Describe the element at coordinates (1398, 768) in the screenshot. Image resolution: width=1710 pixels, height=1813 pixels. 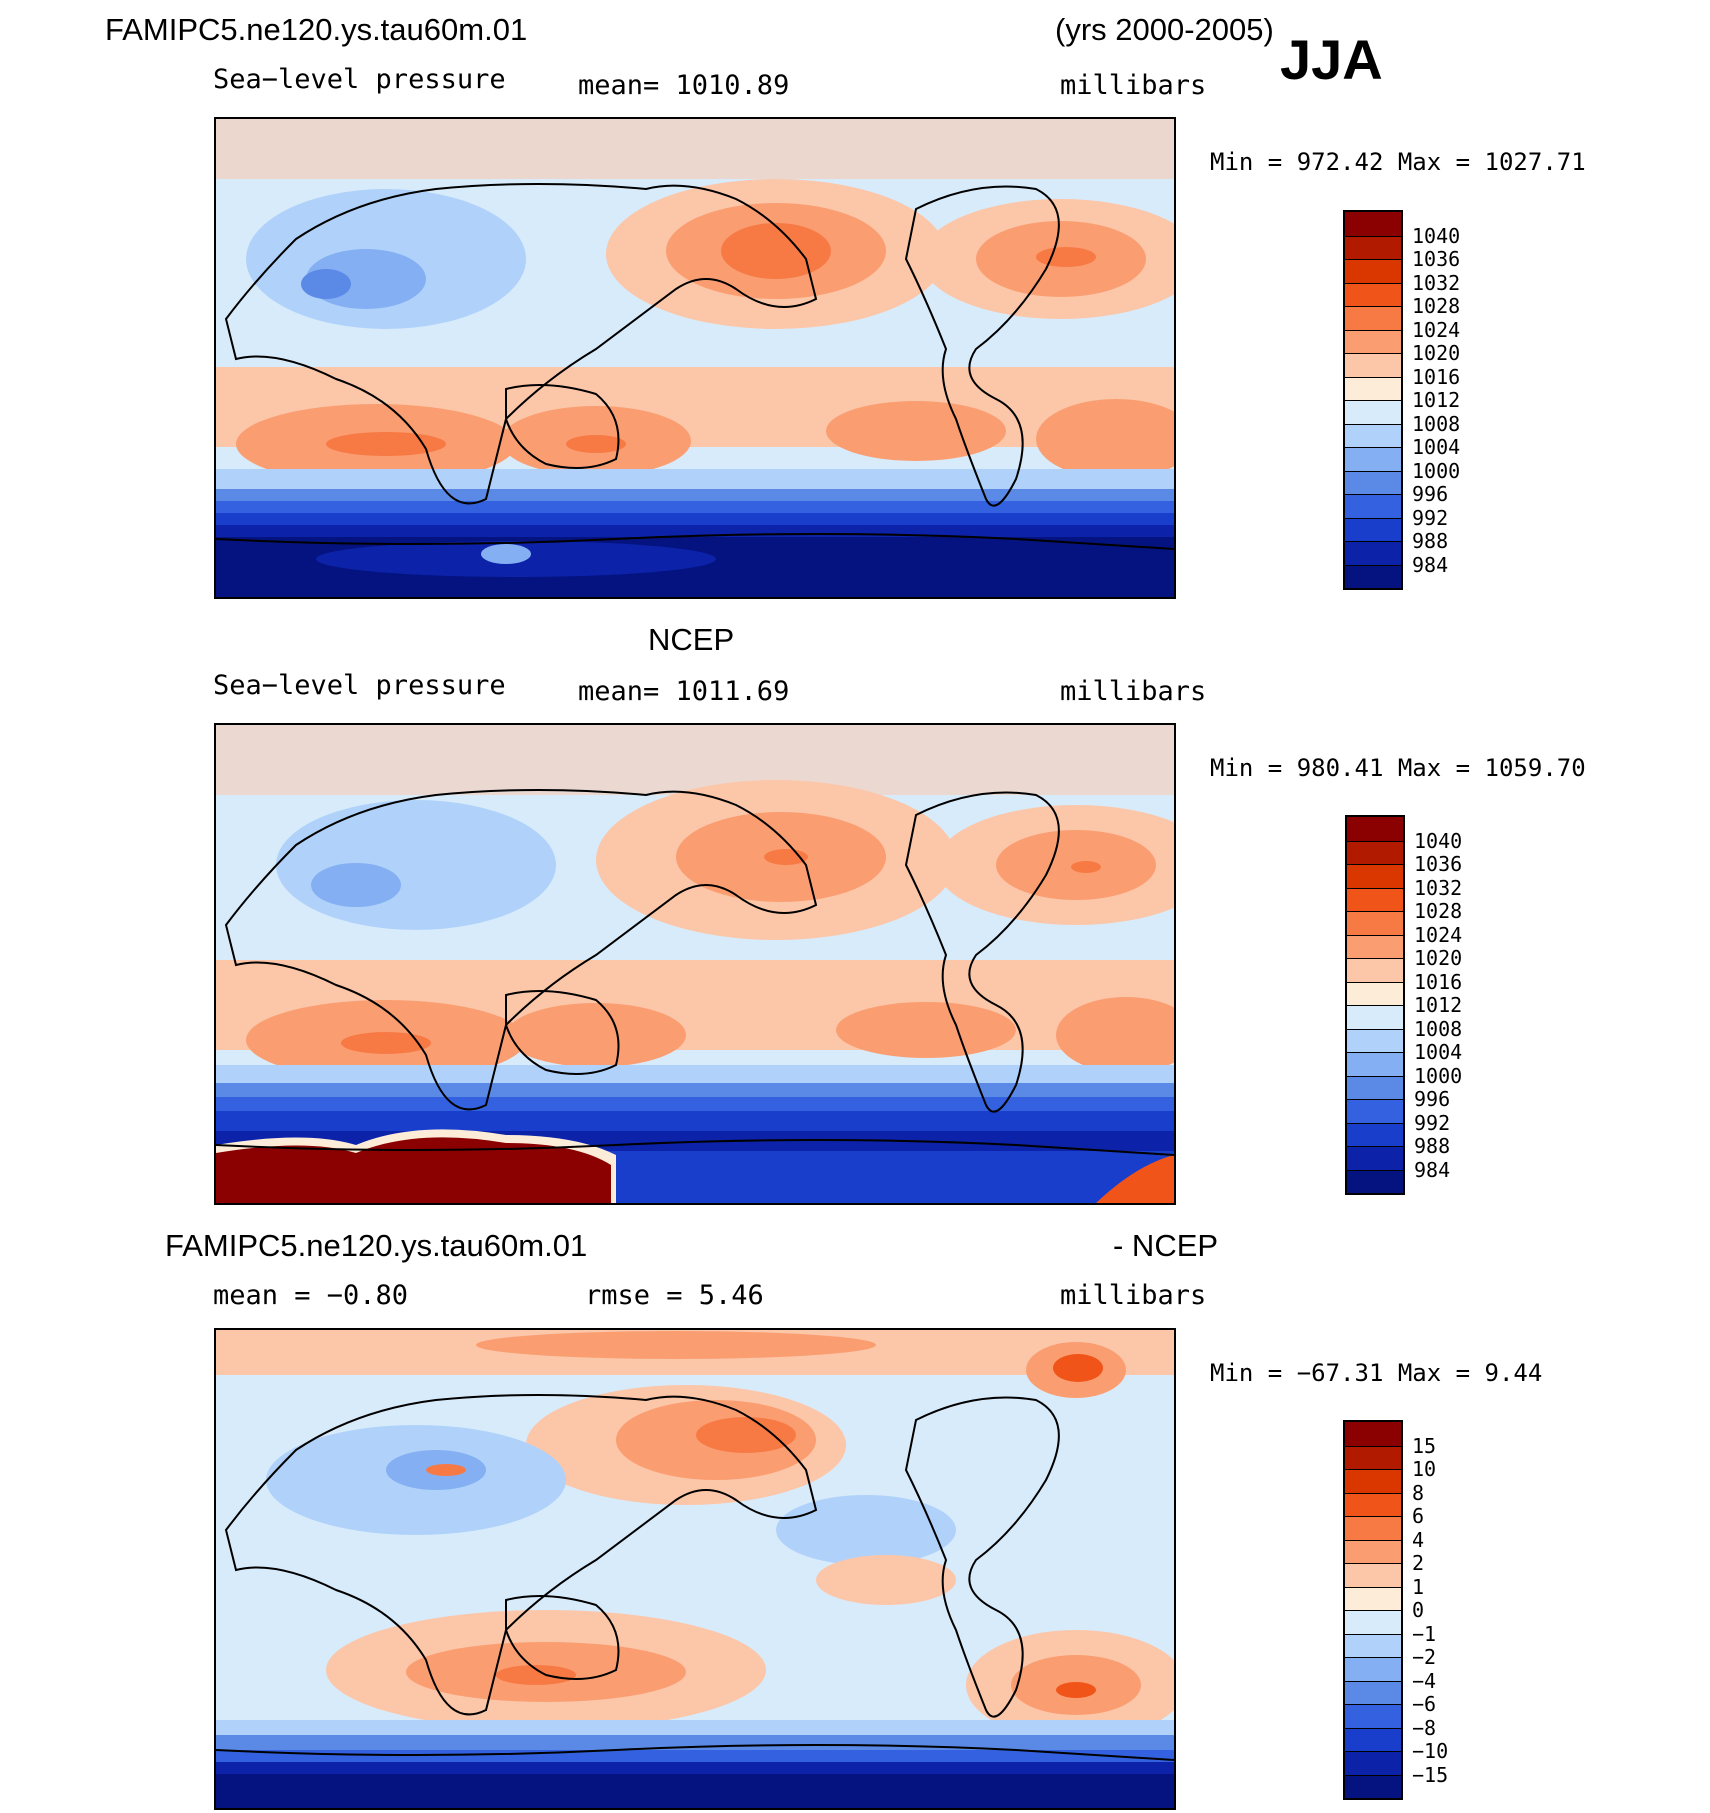
I see `panel2-minmax: Min = 980.41 Max = 1059.70` at that location.